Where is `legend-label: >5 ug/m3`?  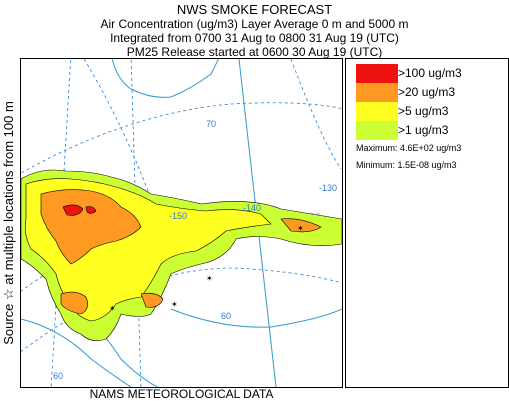
legend-label: >5 ug/m3 is located at coordinates (423, 111).